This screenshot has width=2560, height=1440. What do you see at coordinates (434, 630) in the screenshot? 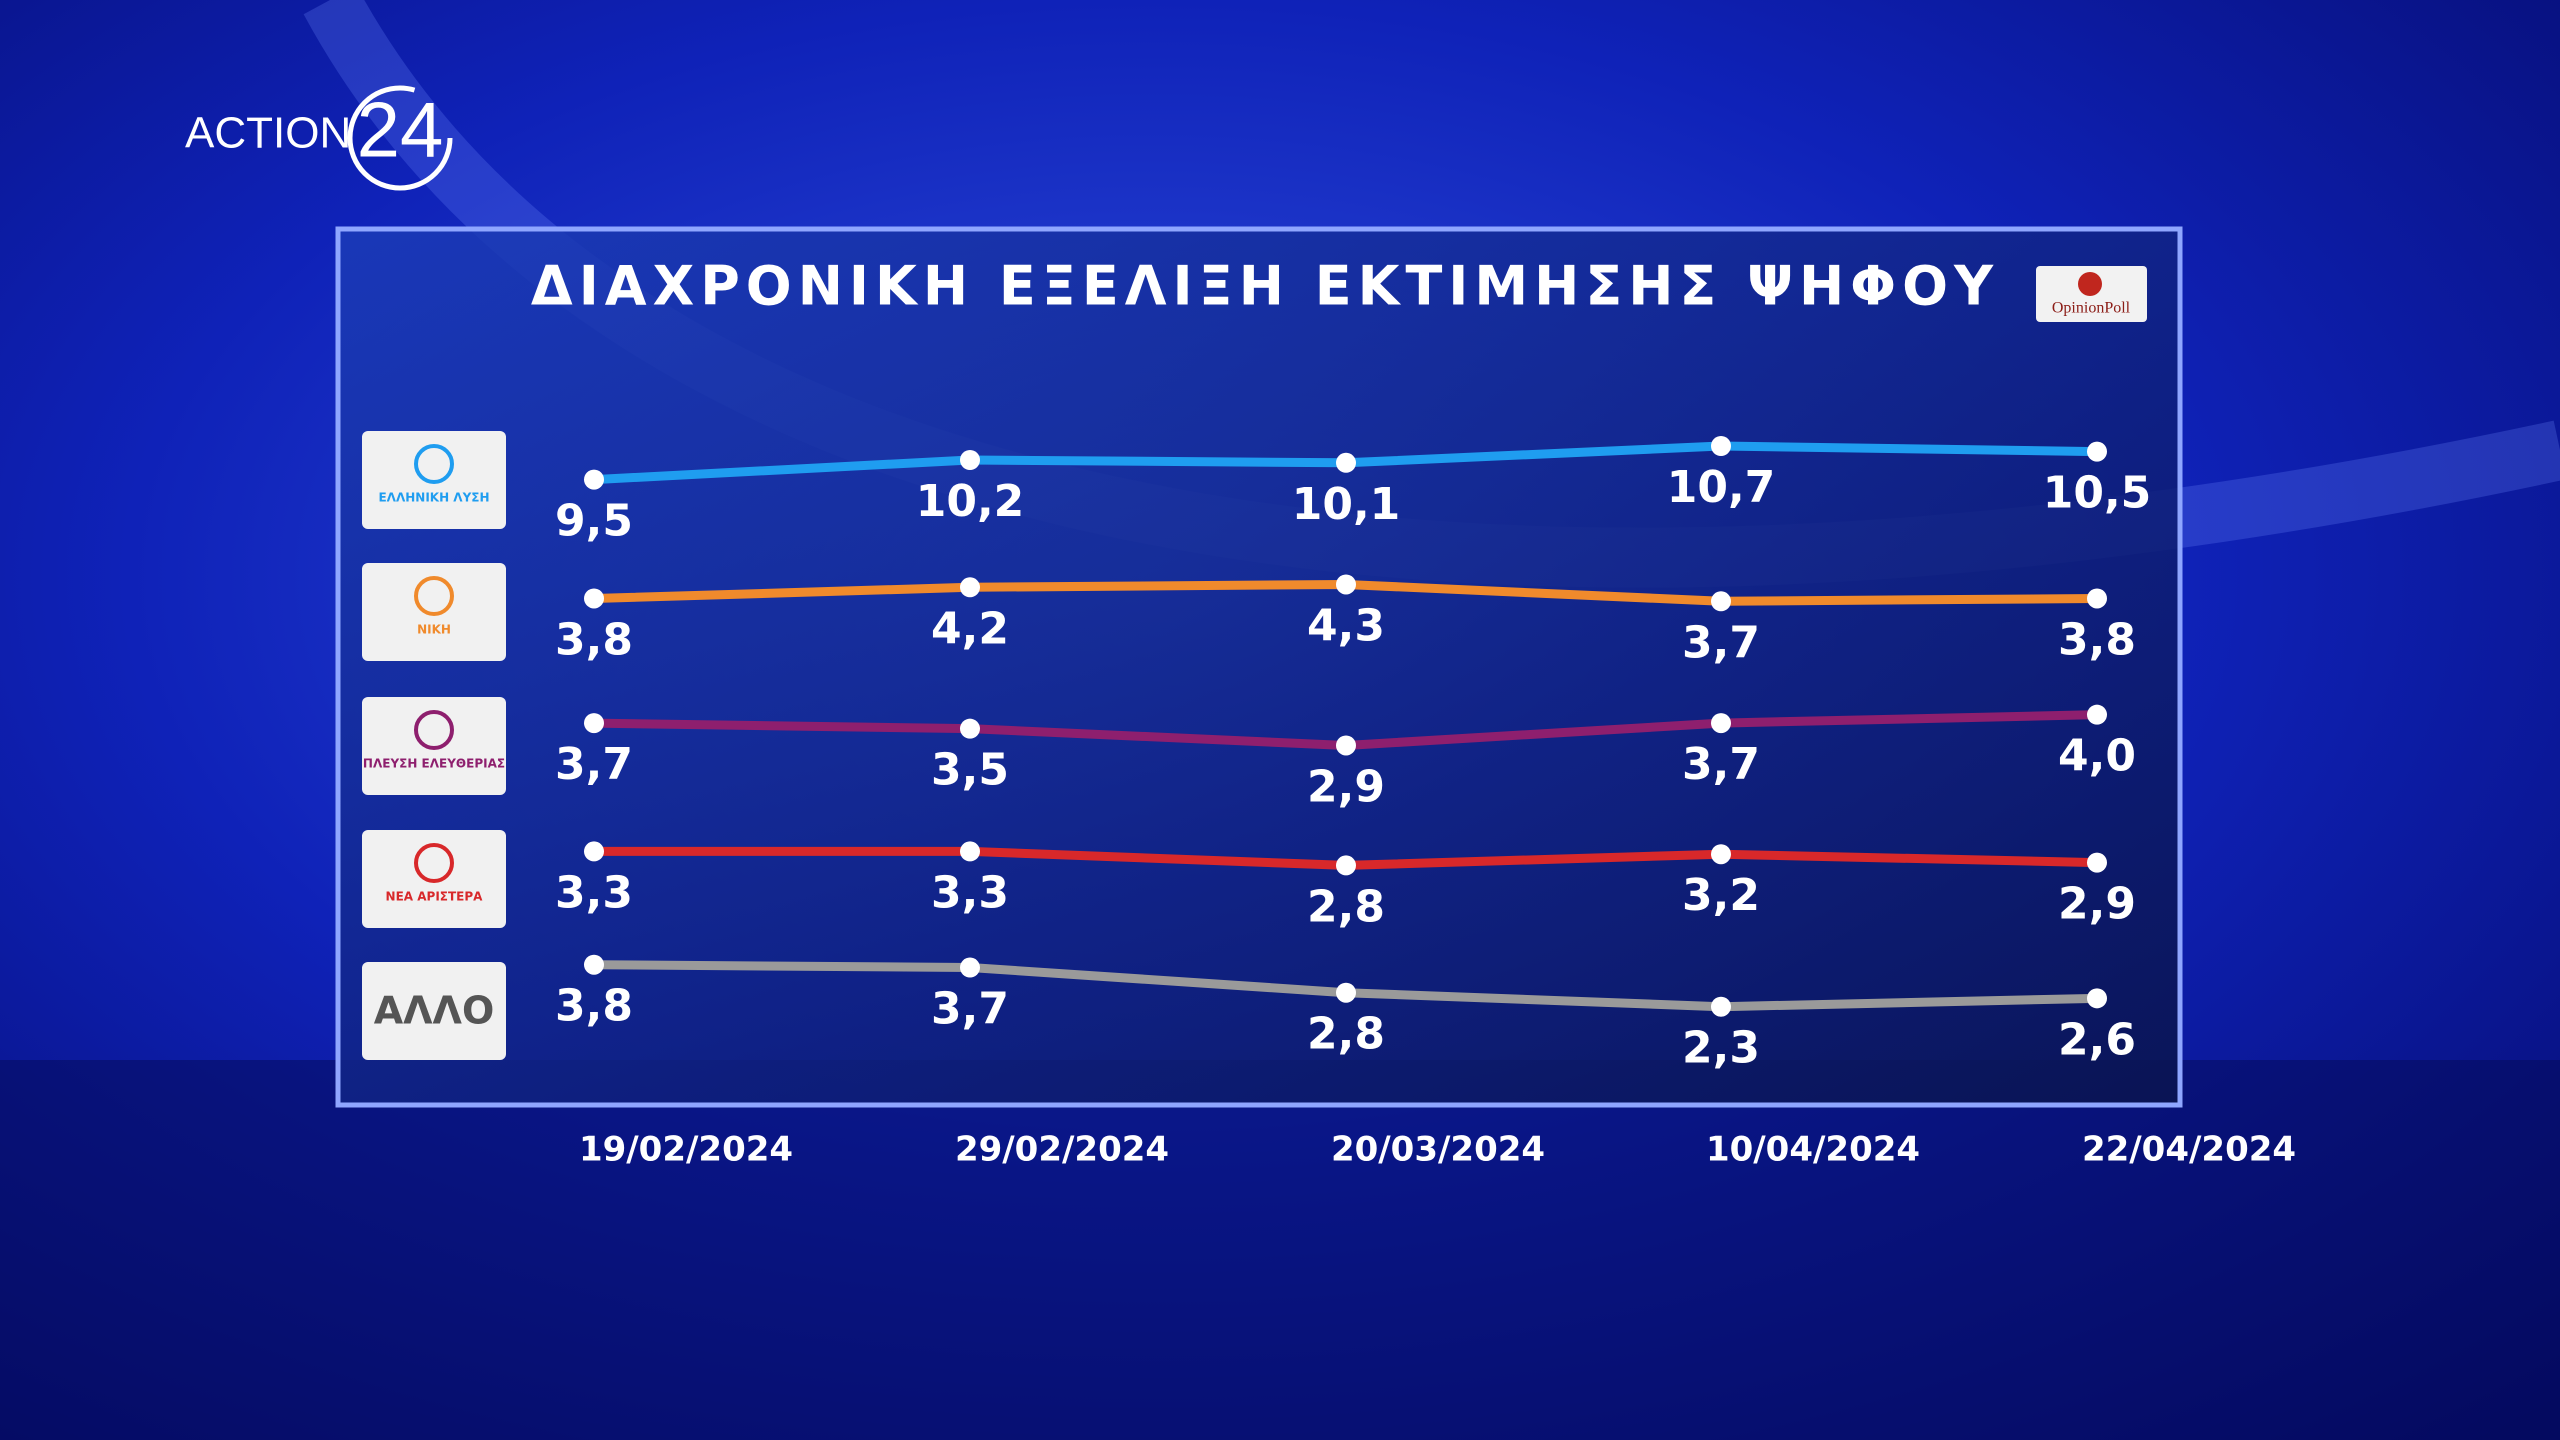
I see `party-name: ΝΙΚΗ` at bounding box center [434, 630].